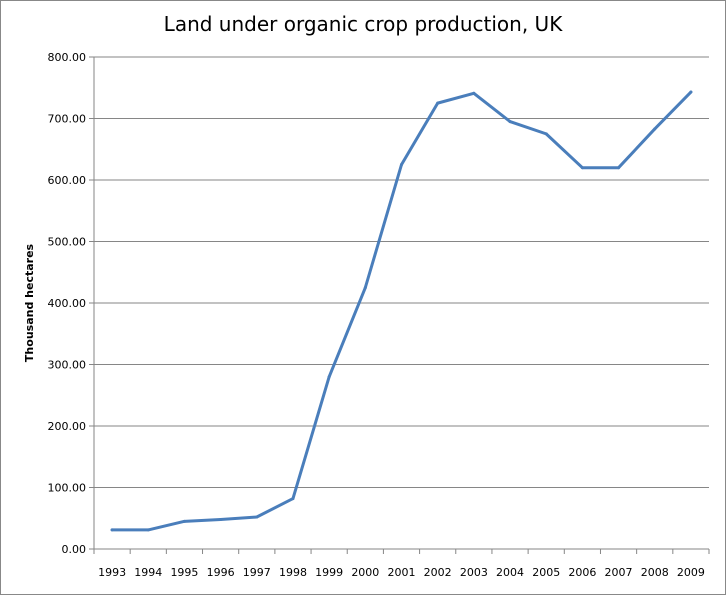 The height and width of the screenshot is (595, 726). Describe the element at coordinates (582, 572) in the screenshot. I see `x-tick-label: 2006` at that location.